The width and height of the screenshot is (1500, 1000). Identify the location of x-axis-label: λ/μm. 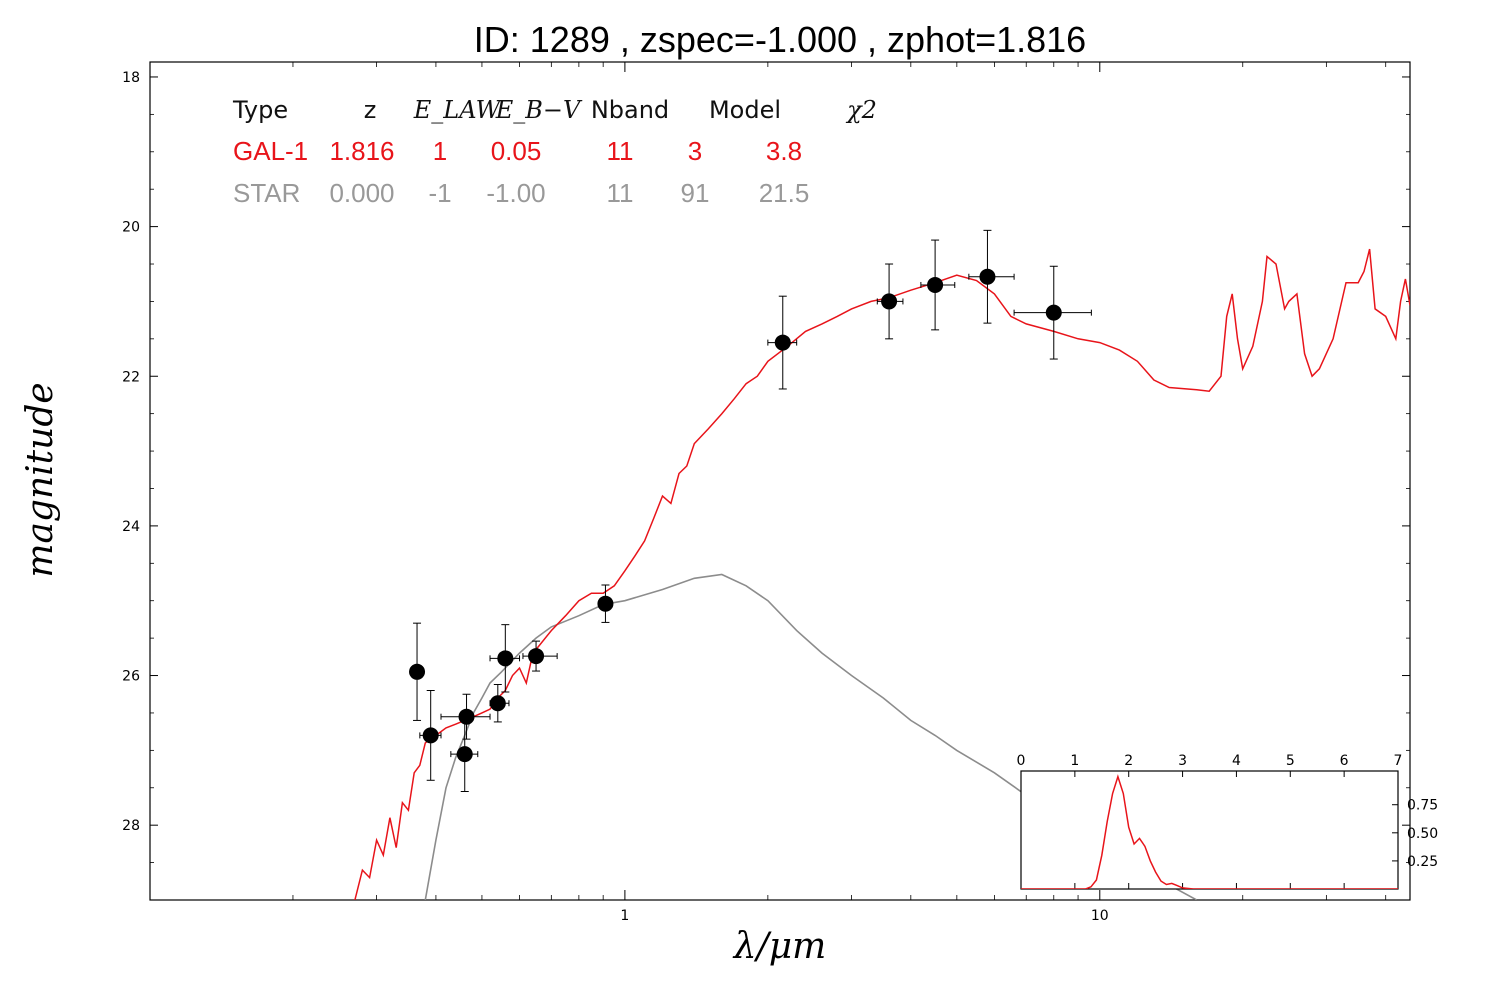
(779, 946).